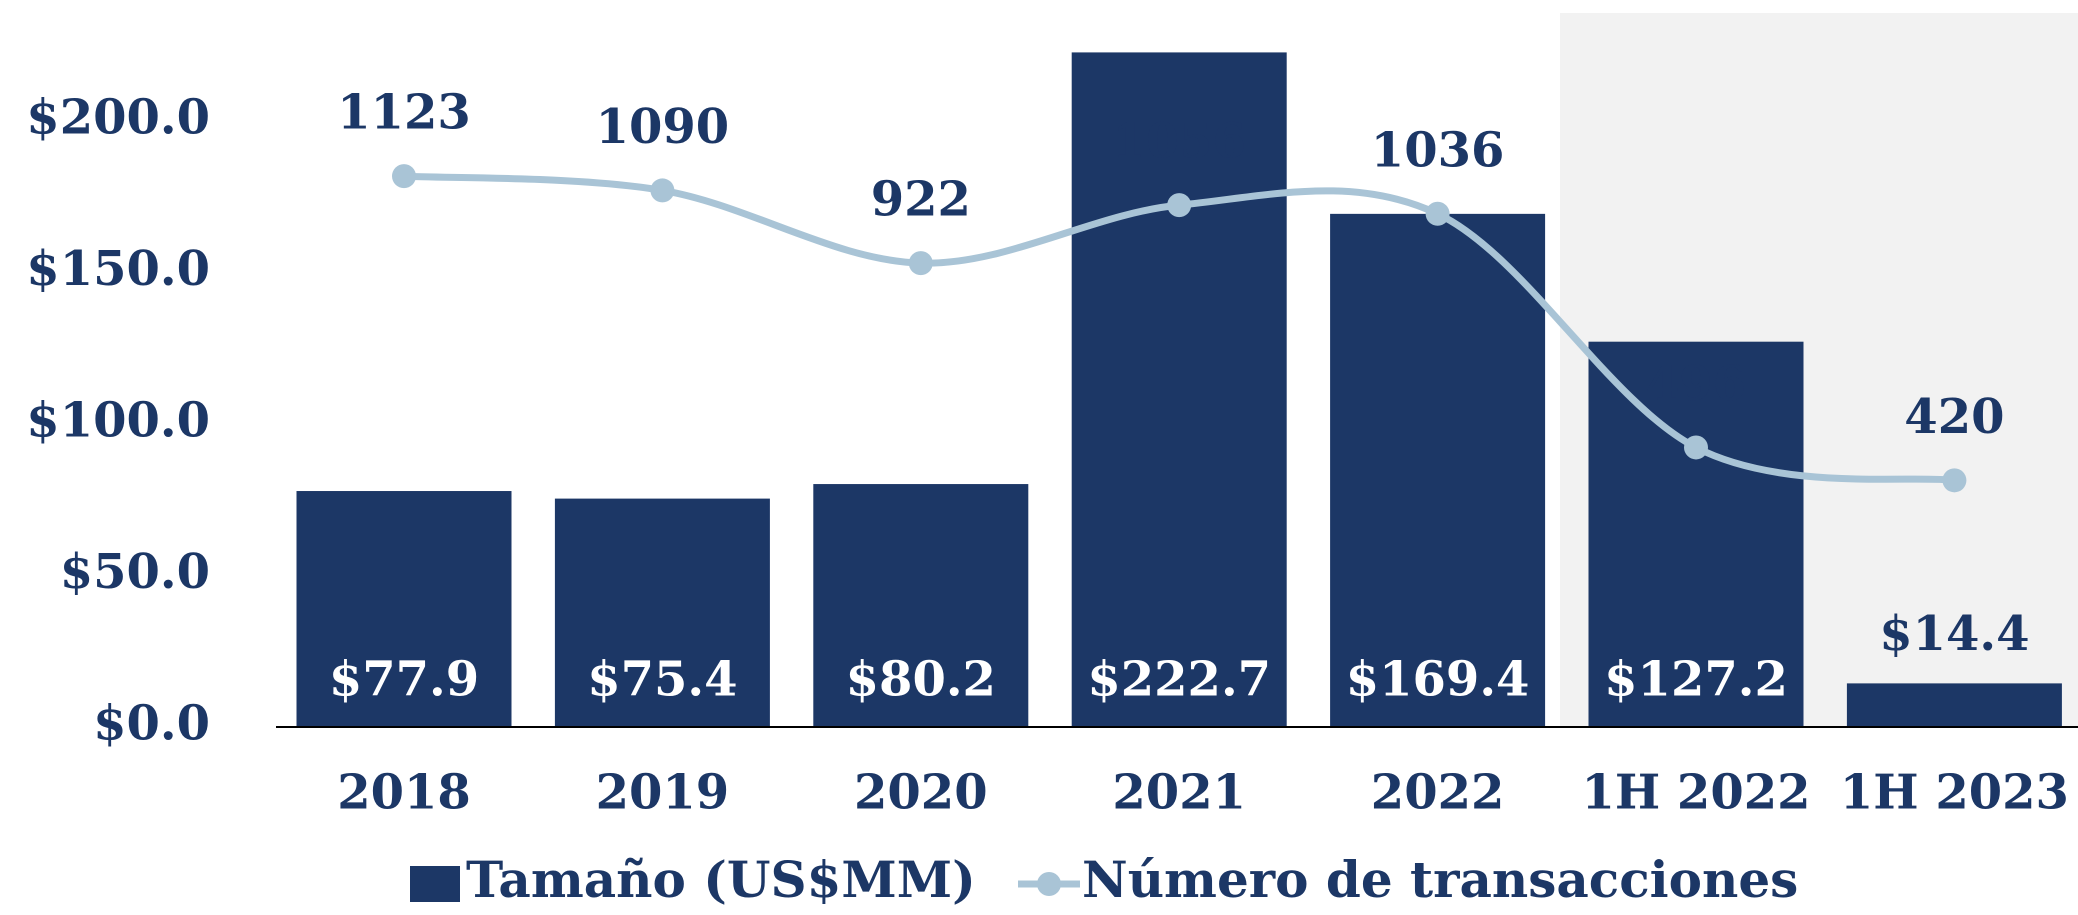 The image size is (2078, 915). What do you see at coordinates (1179, 680) in the screenshot?
I see `bar-value-label: $222.7` at bounding box center [1179, 680].